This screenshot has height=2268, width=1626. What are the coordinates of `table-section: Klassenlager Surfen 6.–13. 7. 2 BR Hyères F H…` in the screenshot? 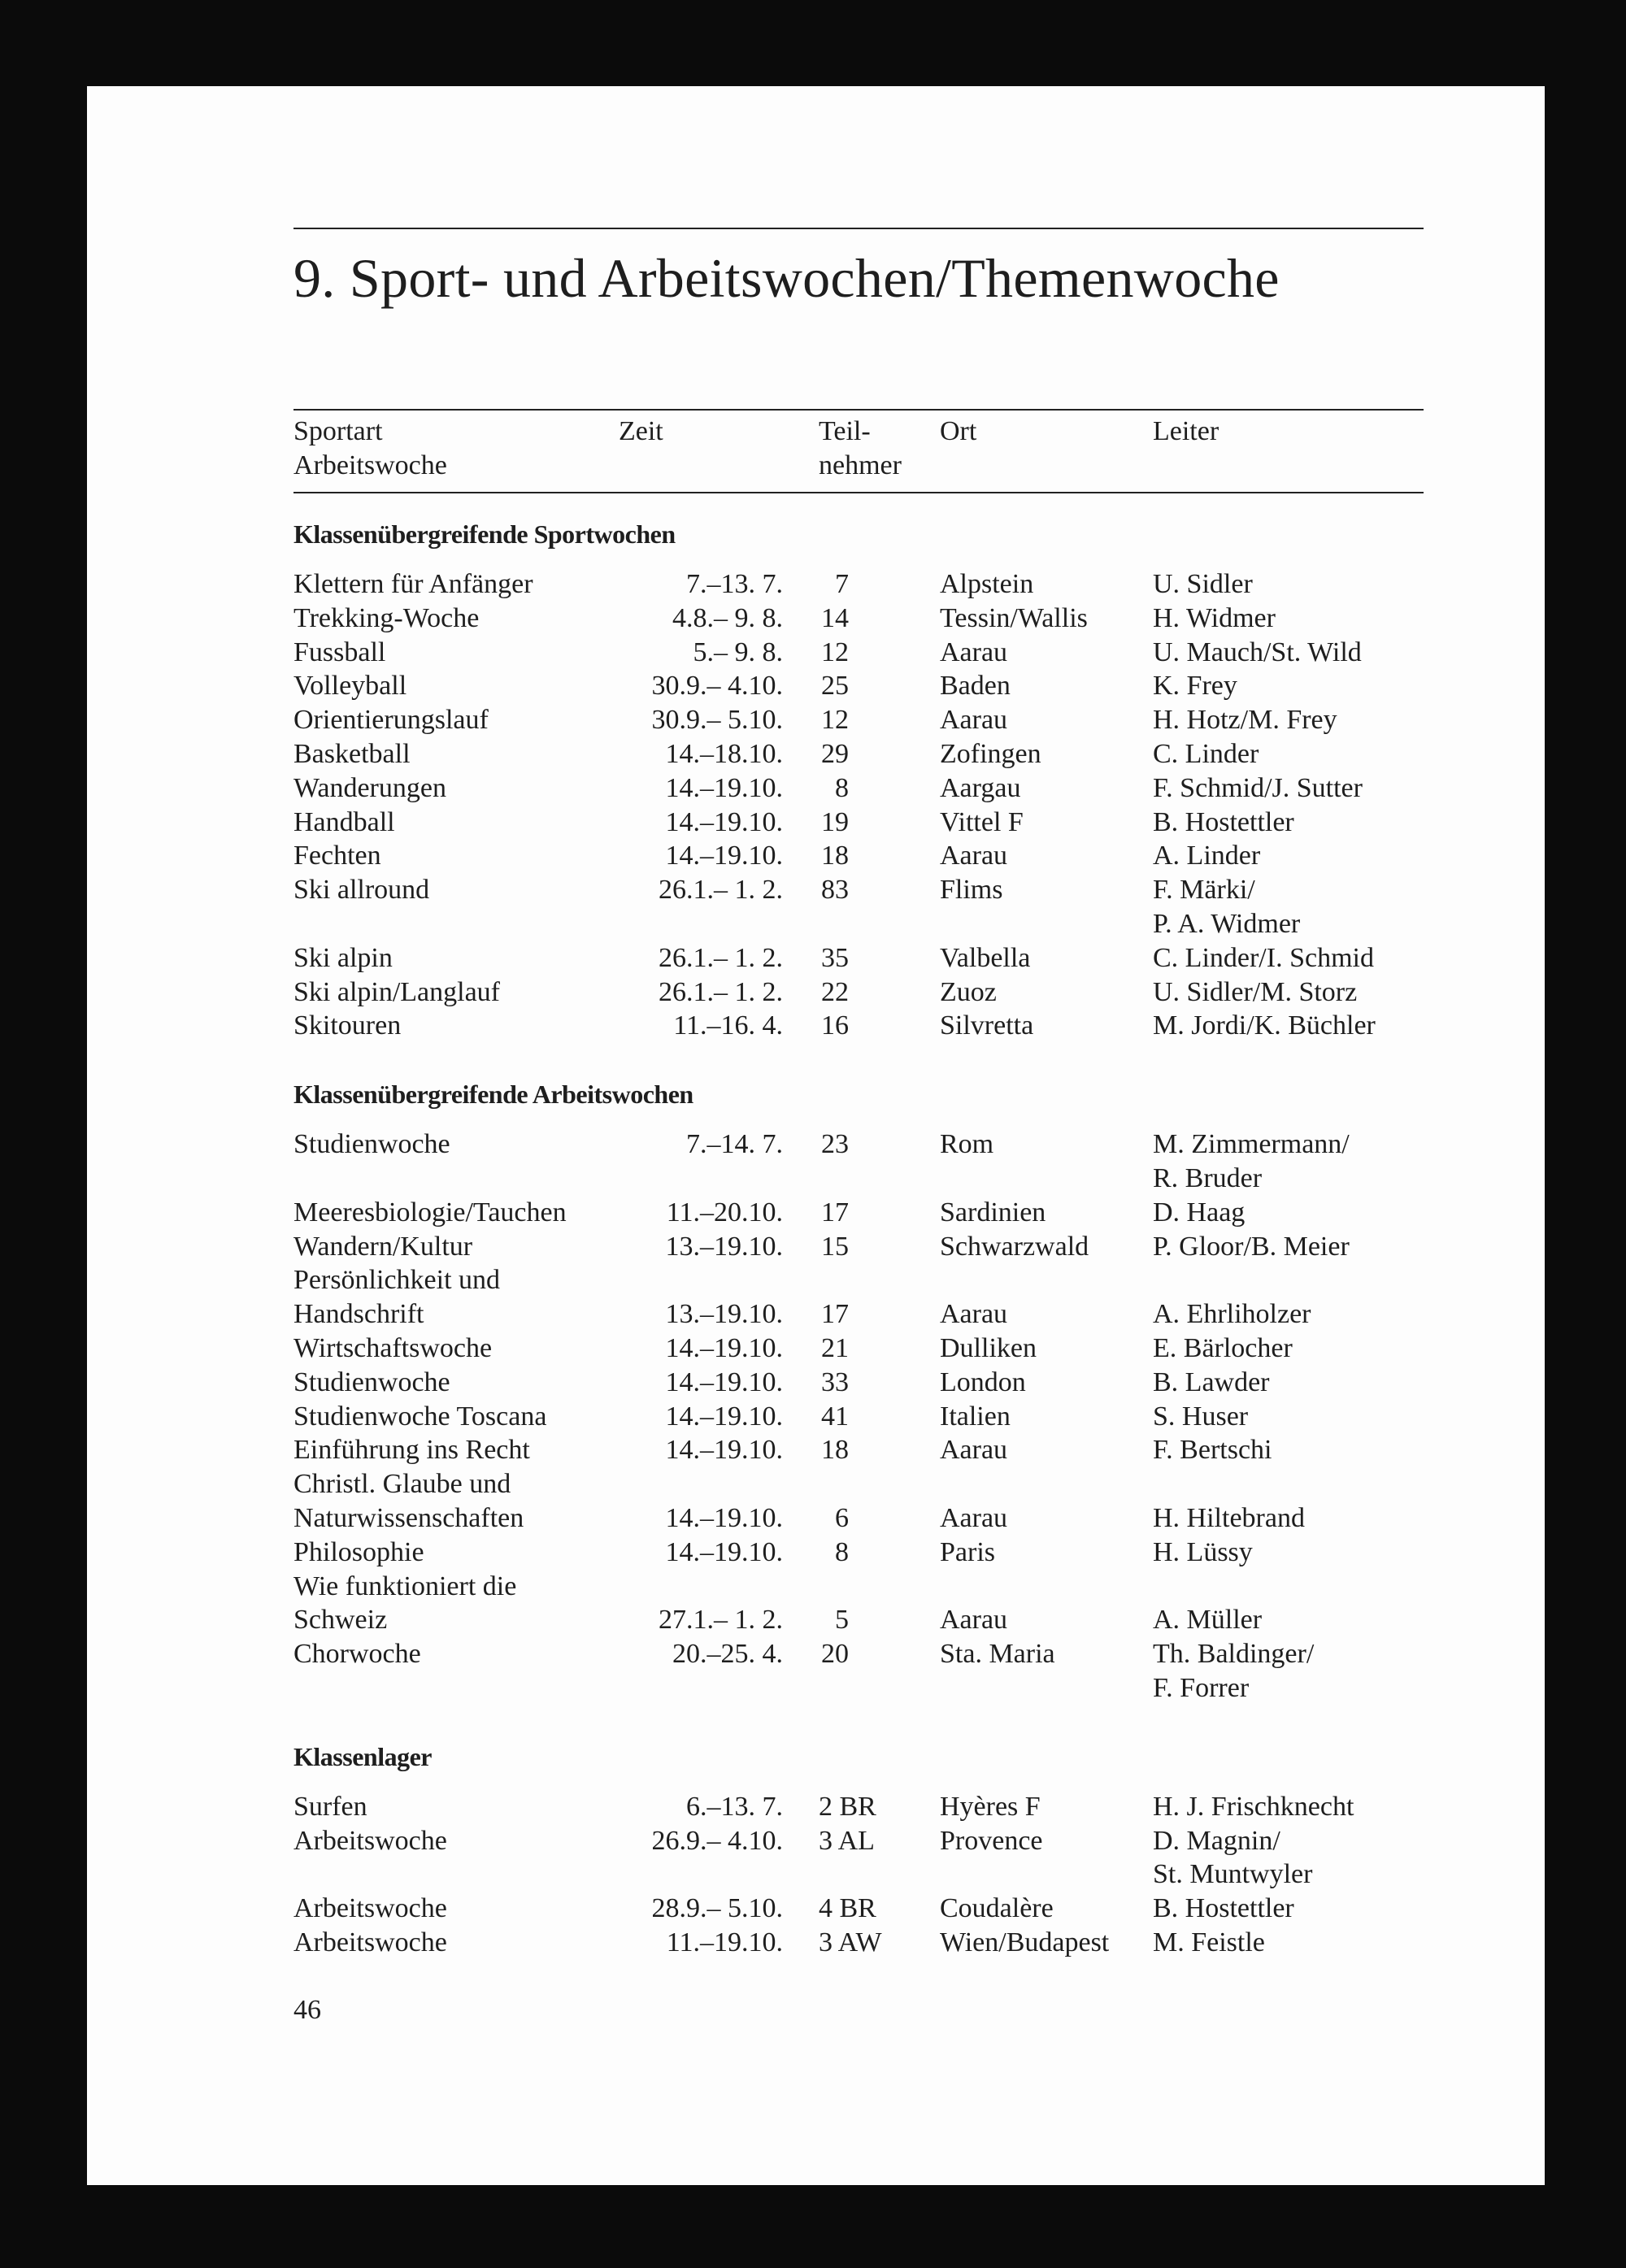 It's located at (858, 1850).